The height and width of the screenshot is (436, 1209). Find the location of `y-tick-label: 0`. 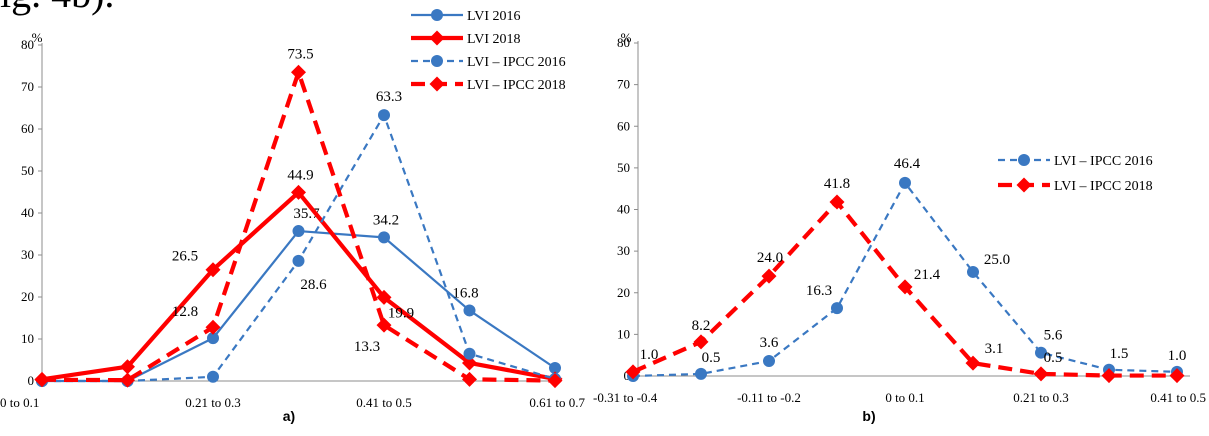

y-tick-label: 0 is located at coordinates (31, 380).